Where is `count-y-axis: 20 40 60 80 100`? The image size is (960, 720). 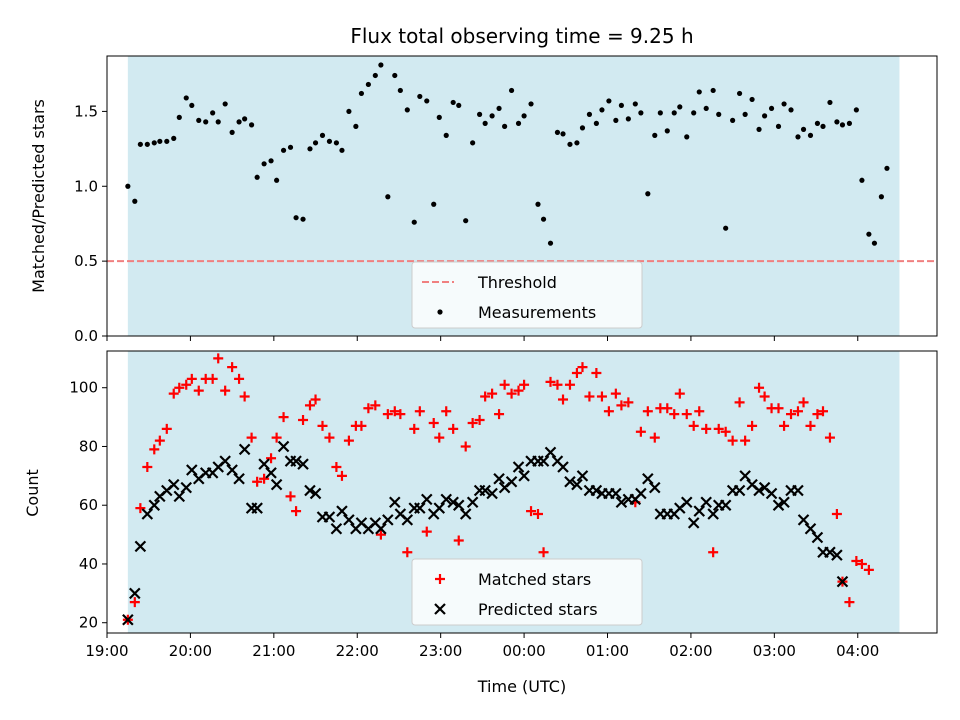
count-y-axis: 20 40 60 80 100 is located at coordinates (88, 505).